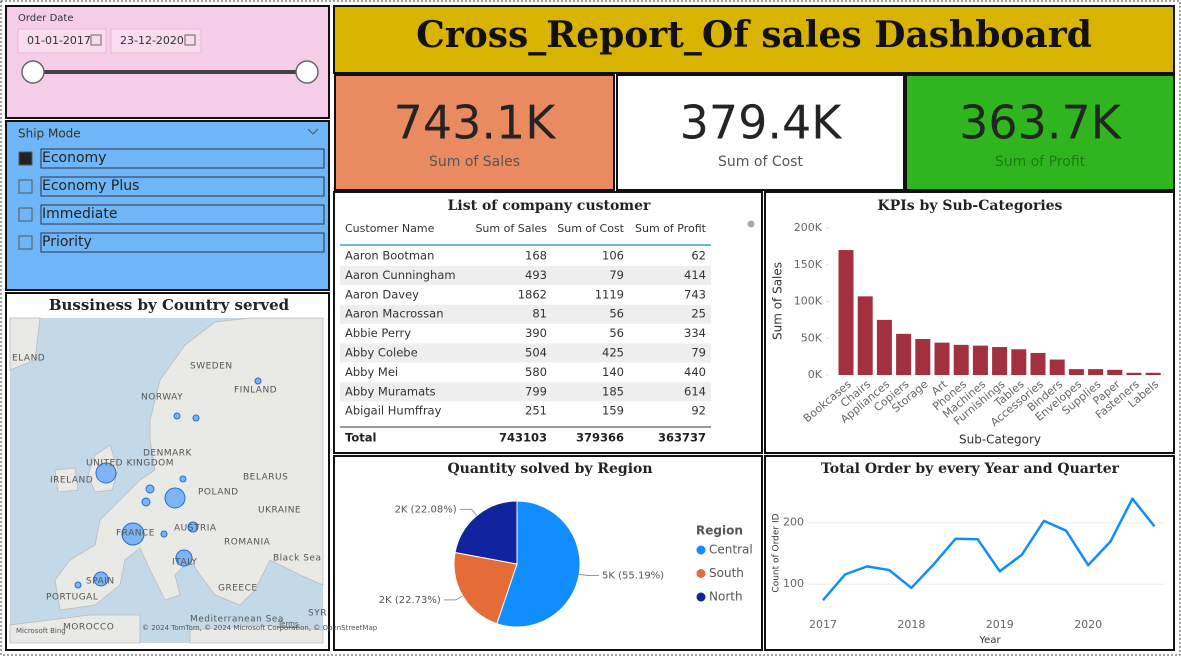 The height and width of the screenshot is (662, 1181). I want to click on map-label: Mediterranean Sea, so click(237, 620).